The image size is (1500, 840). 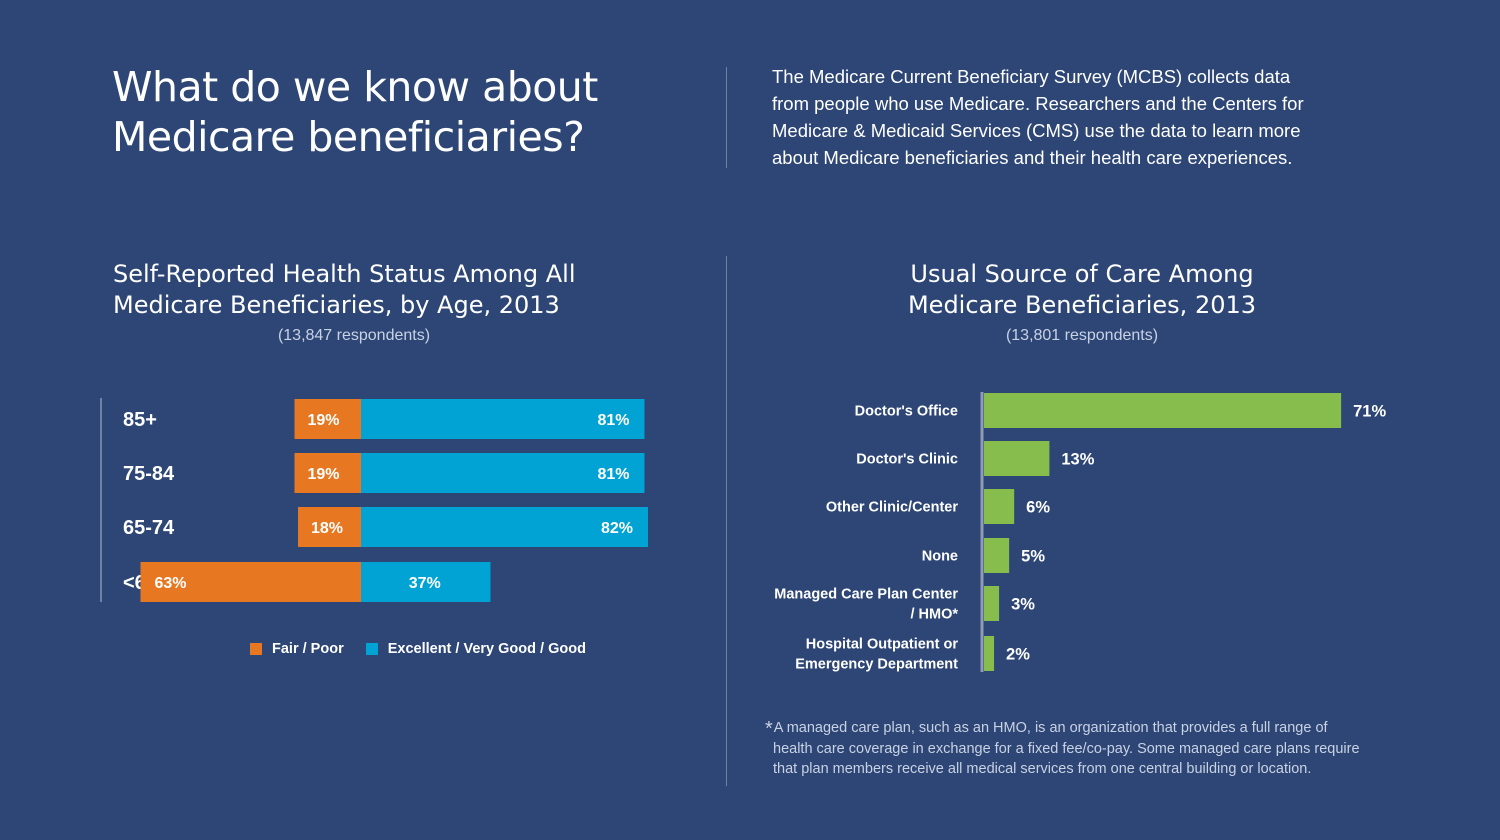 What do you see at coordinates (617, 528) in the screenshot?
I see `excellent-good-label: 82%` at bounding box center [617, 528].